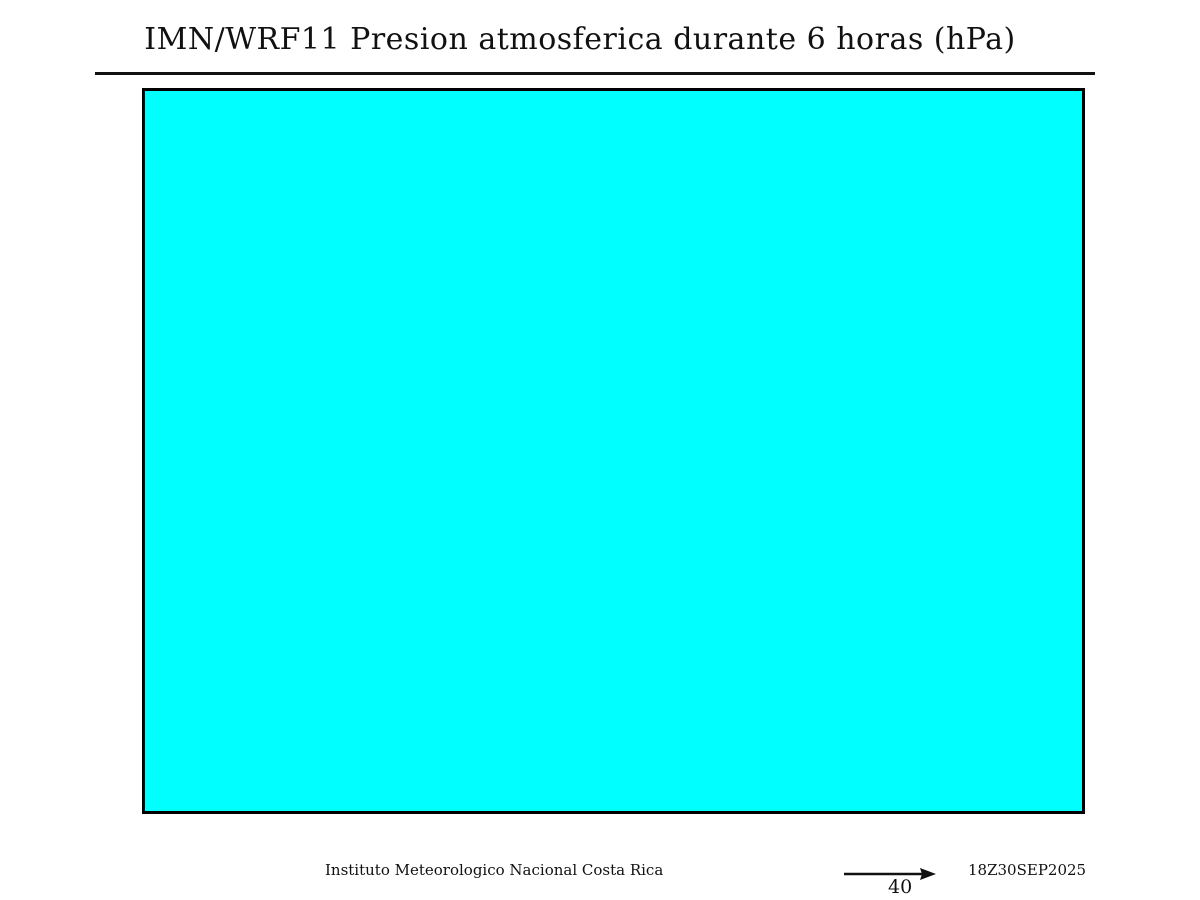 The image size is (1200, 900). I want to click on wind-scale-key: 40, so click(895, 881).